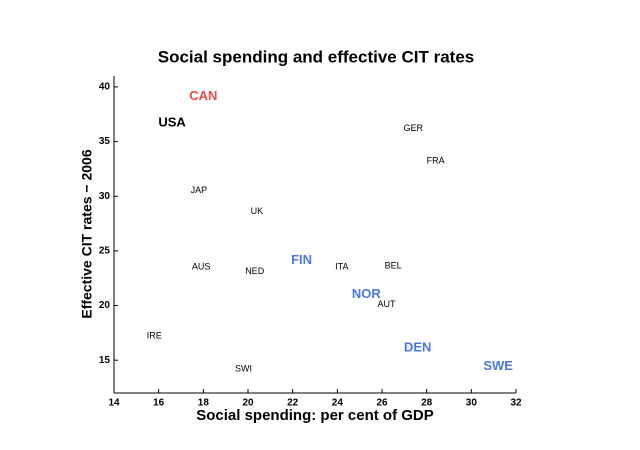  I want to click on point-label: USA, so click(172, 121).